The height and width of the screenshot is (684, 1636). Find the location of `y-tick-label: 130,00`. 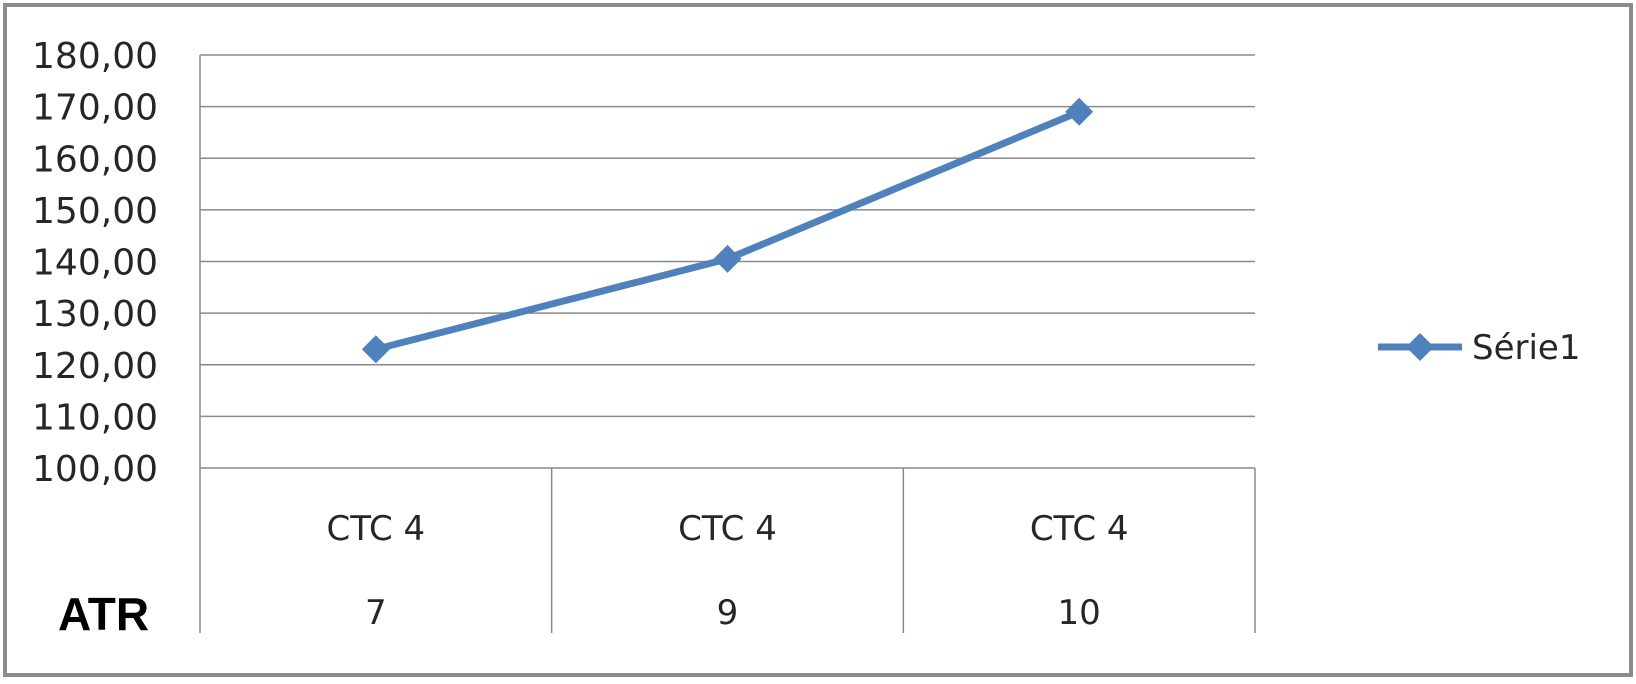

y-tick-label: 130,00 is located at coordinates (95, 314).